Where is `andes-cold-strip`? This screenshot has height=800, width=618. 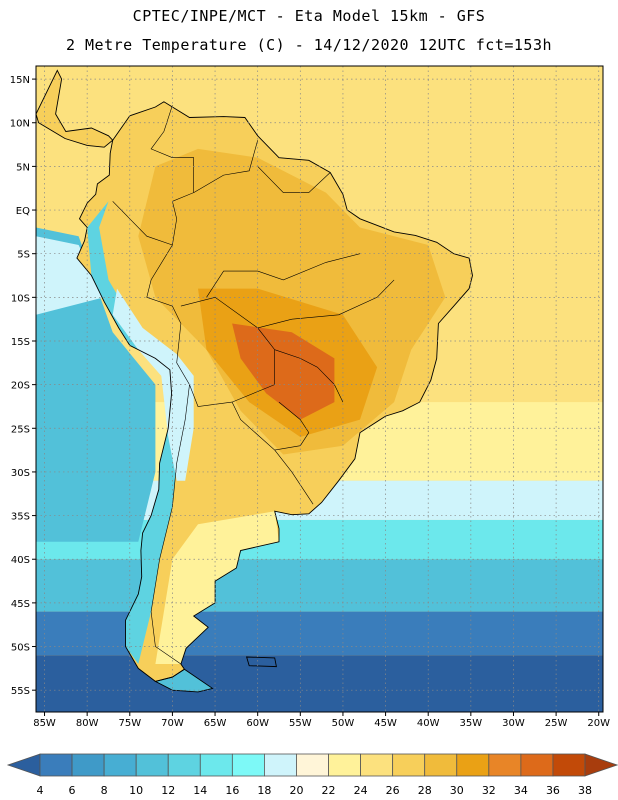 andes-cold-strip is located at coordinates (136, 433).